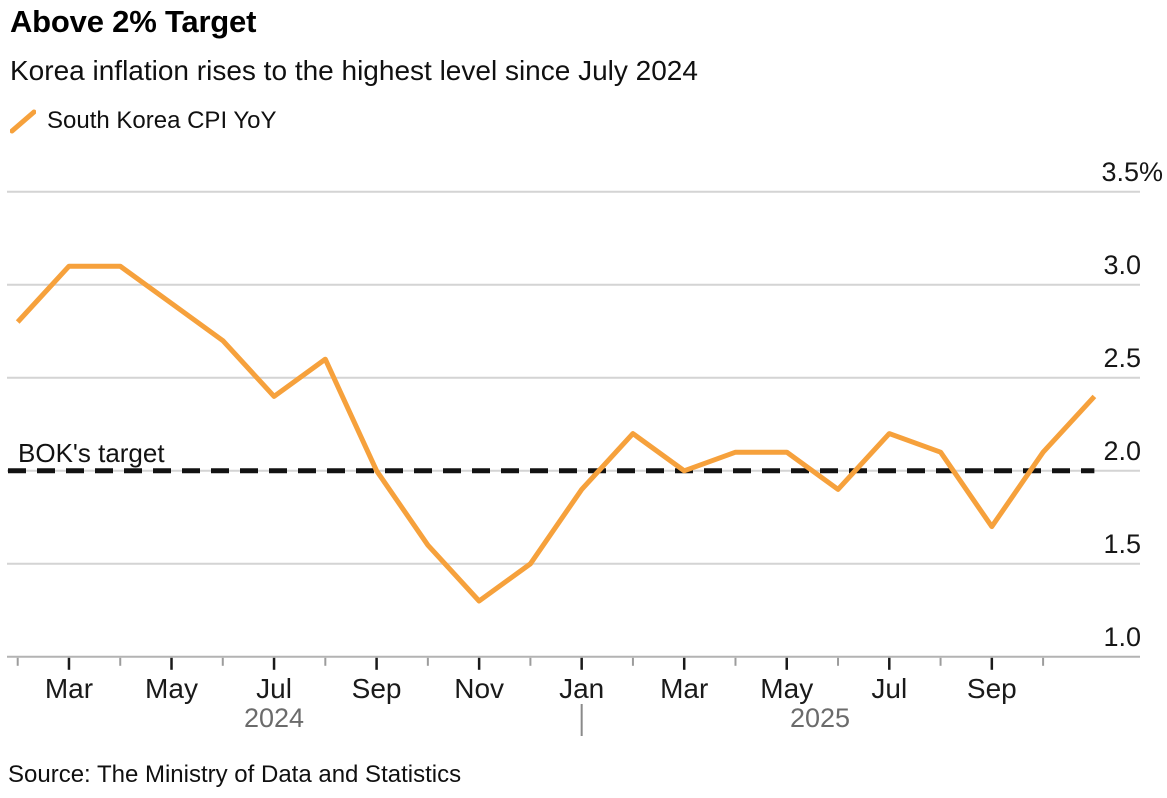 The height and width of the screenshot is (798, 1167). What do you see at coordinates (1122, 451) in the screenshot?
I see `y-axis-label: 2.0` at bounding box center [1122, 451].